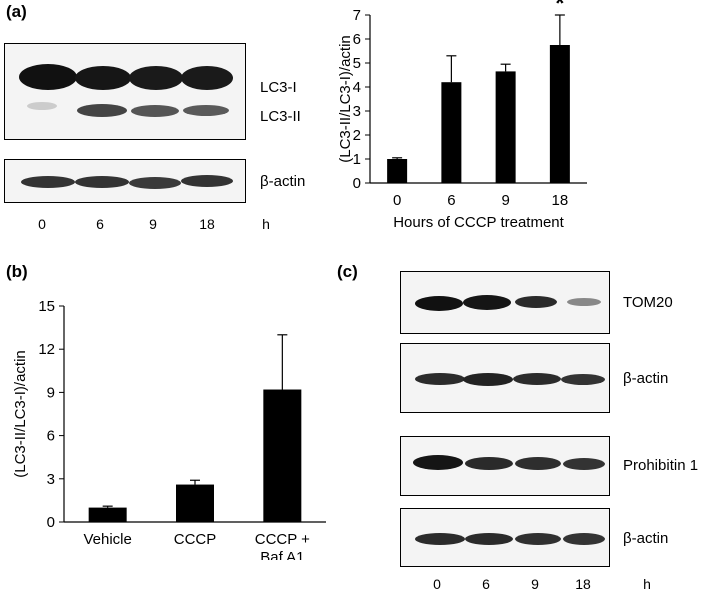 Image resolution: width=709 pixels, height=596 pixels. What do you see at coordinates (195, 539) in the screenshot?
I see `x-tick-label: CCCP` at bounding box center [195, 539].